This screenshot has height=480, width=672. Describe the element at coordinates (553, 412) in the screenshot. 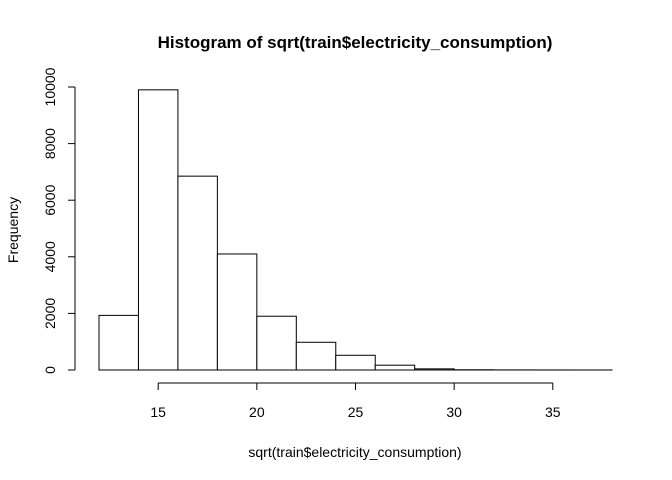

I see `x-tick-label-35: 35` at that location.